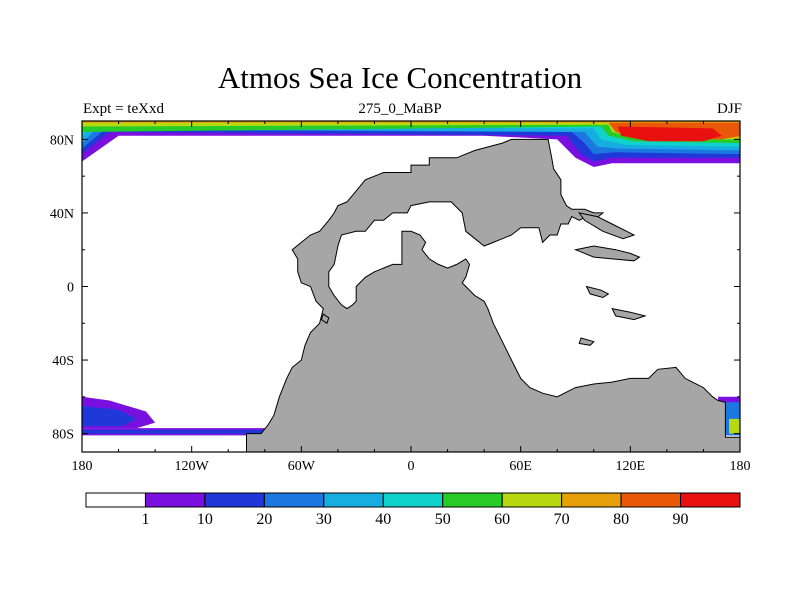 The height and width of the screenshot is (600, 800). I want to click on x-tick-label: 120W, so click(192, 466).